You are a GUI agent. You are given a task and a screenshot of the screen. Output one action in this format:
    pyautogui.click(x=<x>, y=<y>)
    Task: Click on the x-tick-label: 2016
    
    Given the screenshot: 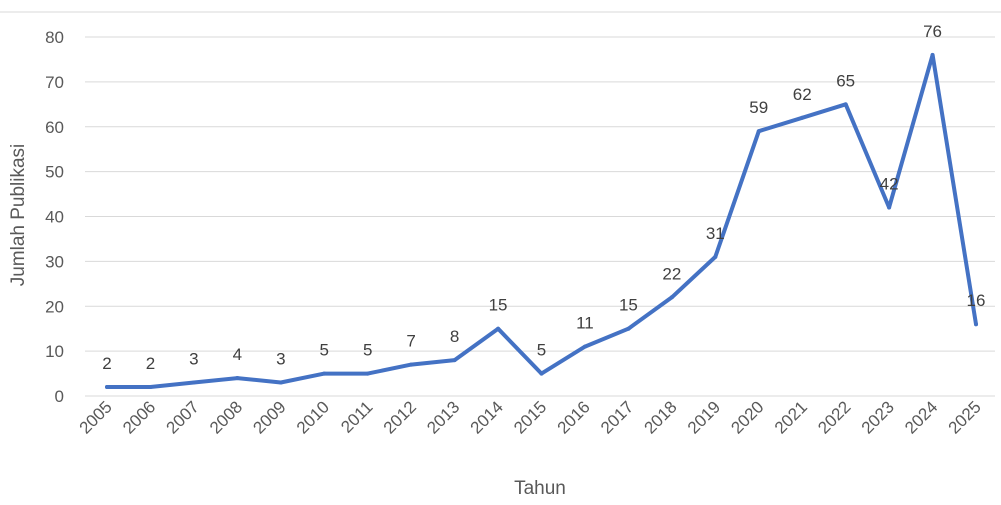 What is the action you would take?
    pyautogui.click(x=574, y=417)
    